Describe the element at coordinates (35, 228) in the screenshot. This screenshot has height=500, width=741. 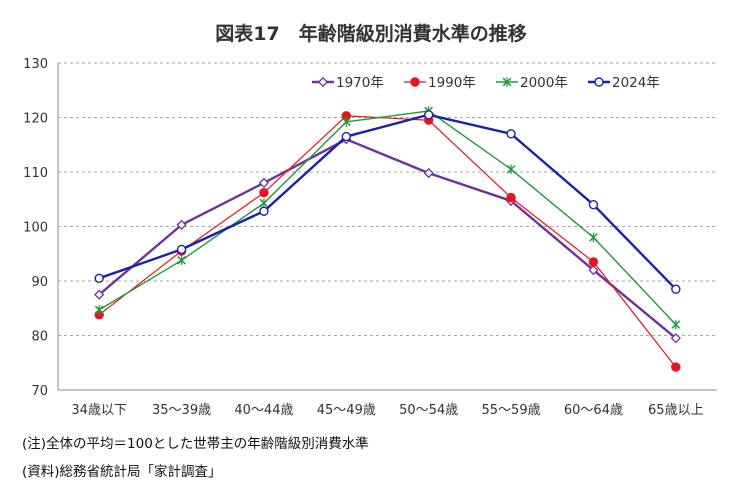
I see `y-tick-label: 100` at that location.